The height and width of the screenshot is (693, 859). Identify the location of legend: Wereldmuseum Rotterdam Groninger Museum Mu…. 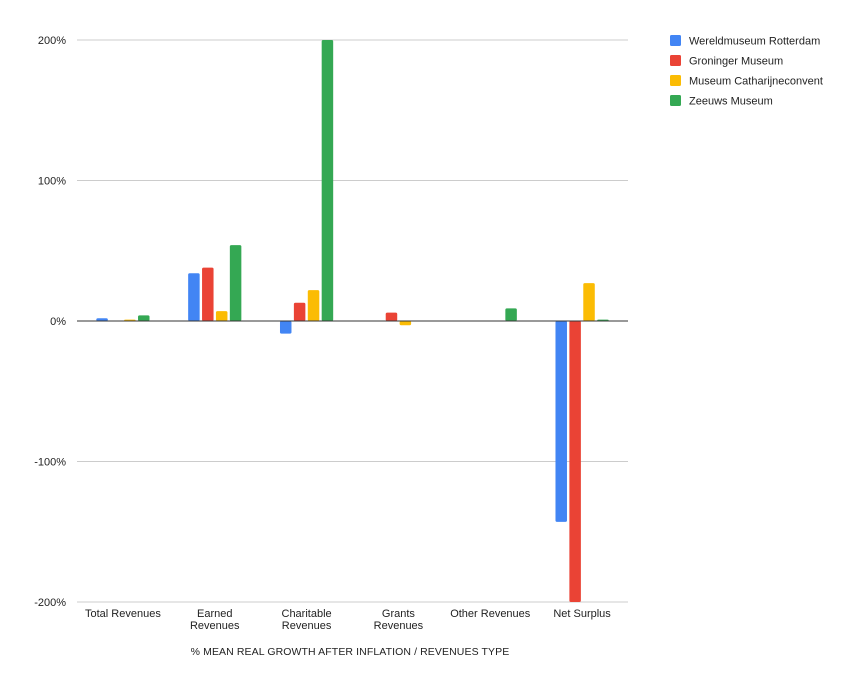
(746, 71).